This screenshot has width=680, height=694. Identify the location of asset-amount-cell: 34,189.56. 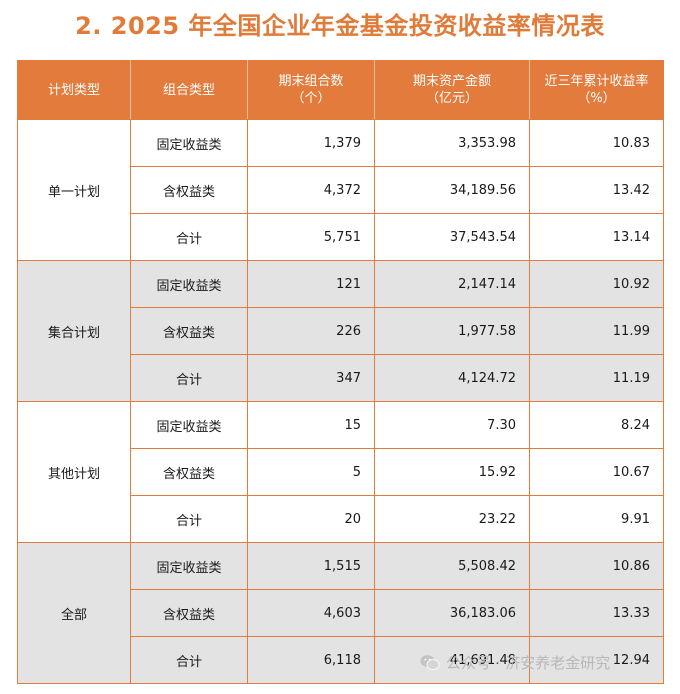
(452, 190).